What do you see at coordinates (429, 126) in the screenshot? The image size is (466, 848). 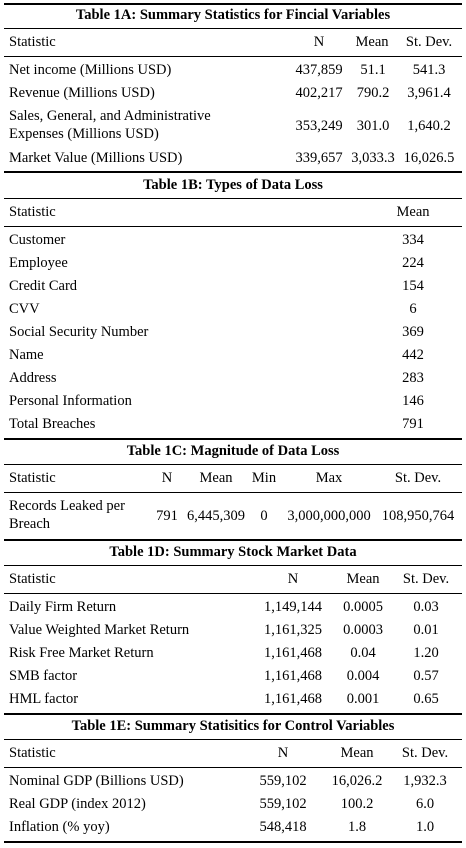 I see `row-stdev: 1,640.2` at bounding box center [429, 126].